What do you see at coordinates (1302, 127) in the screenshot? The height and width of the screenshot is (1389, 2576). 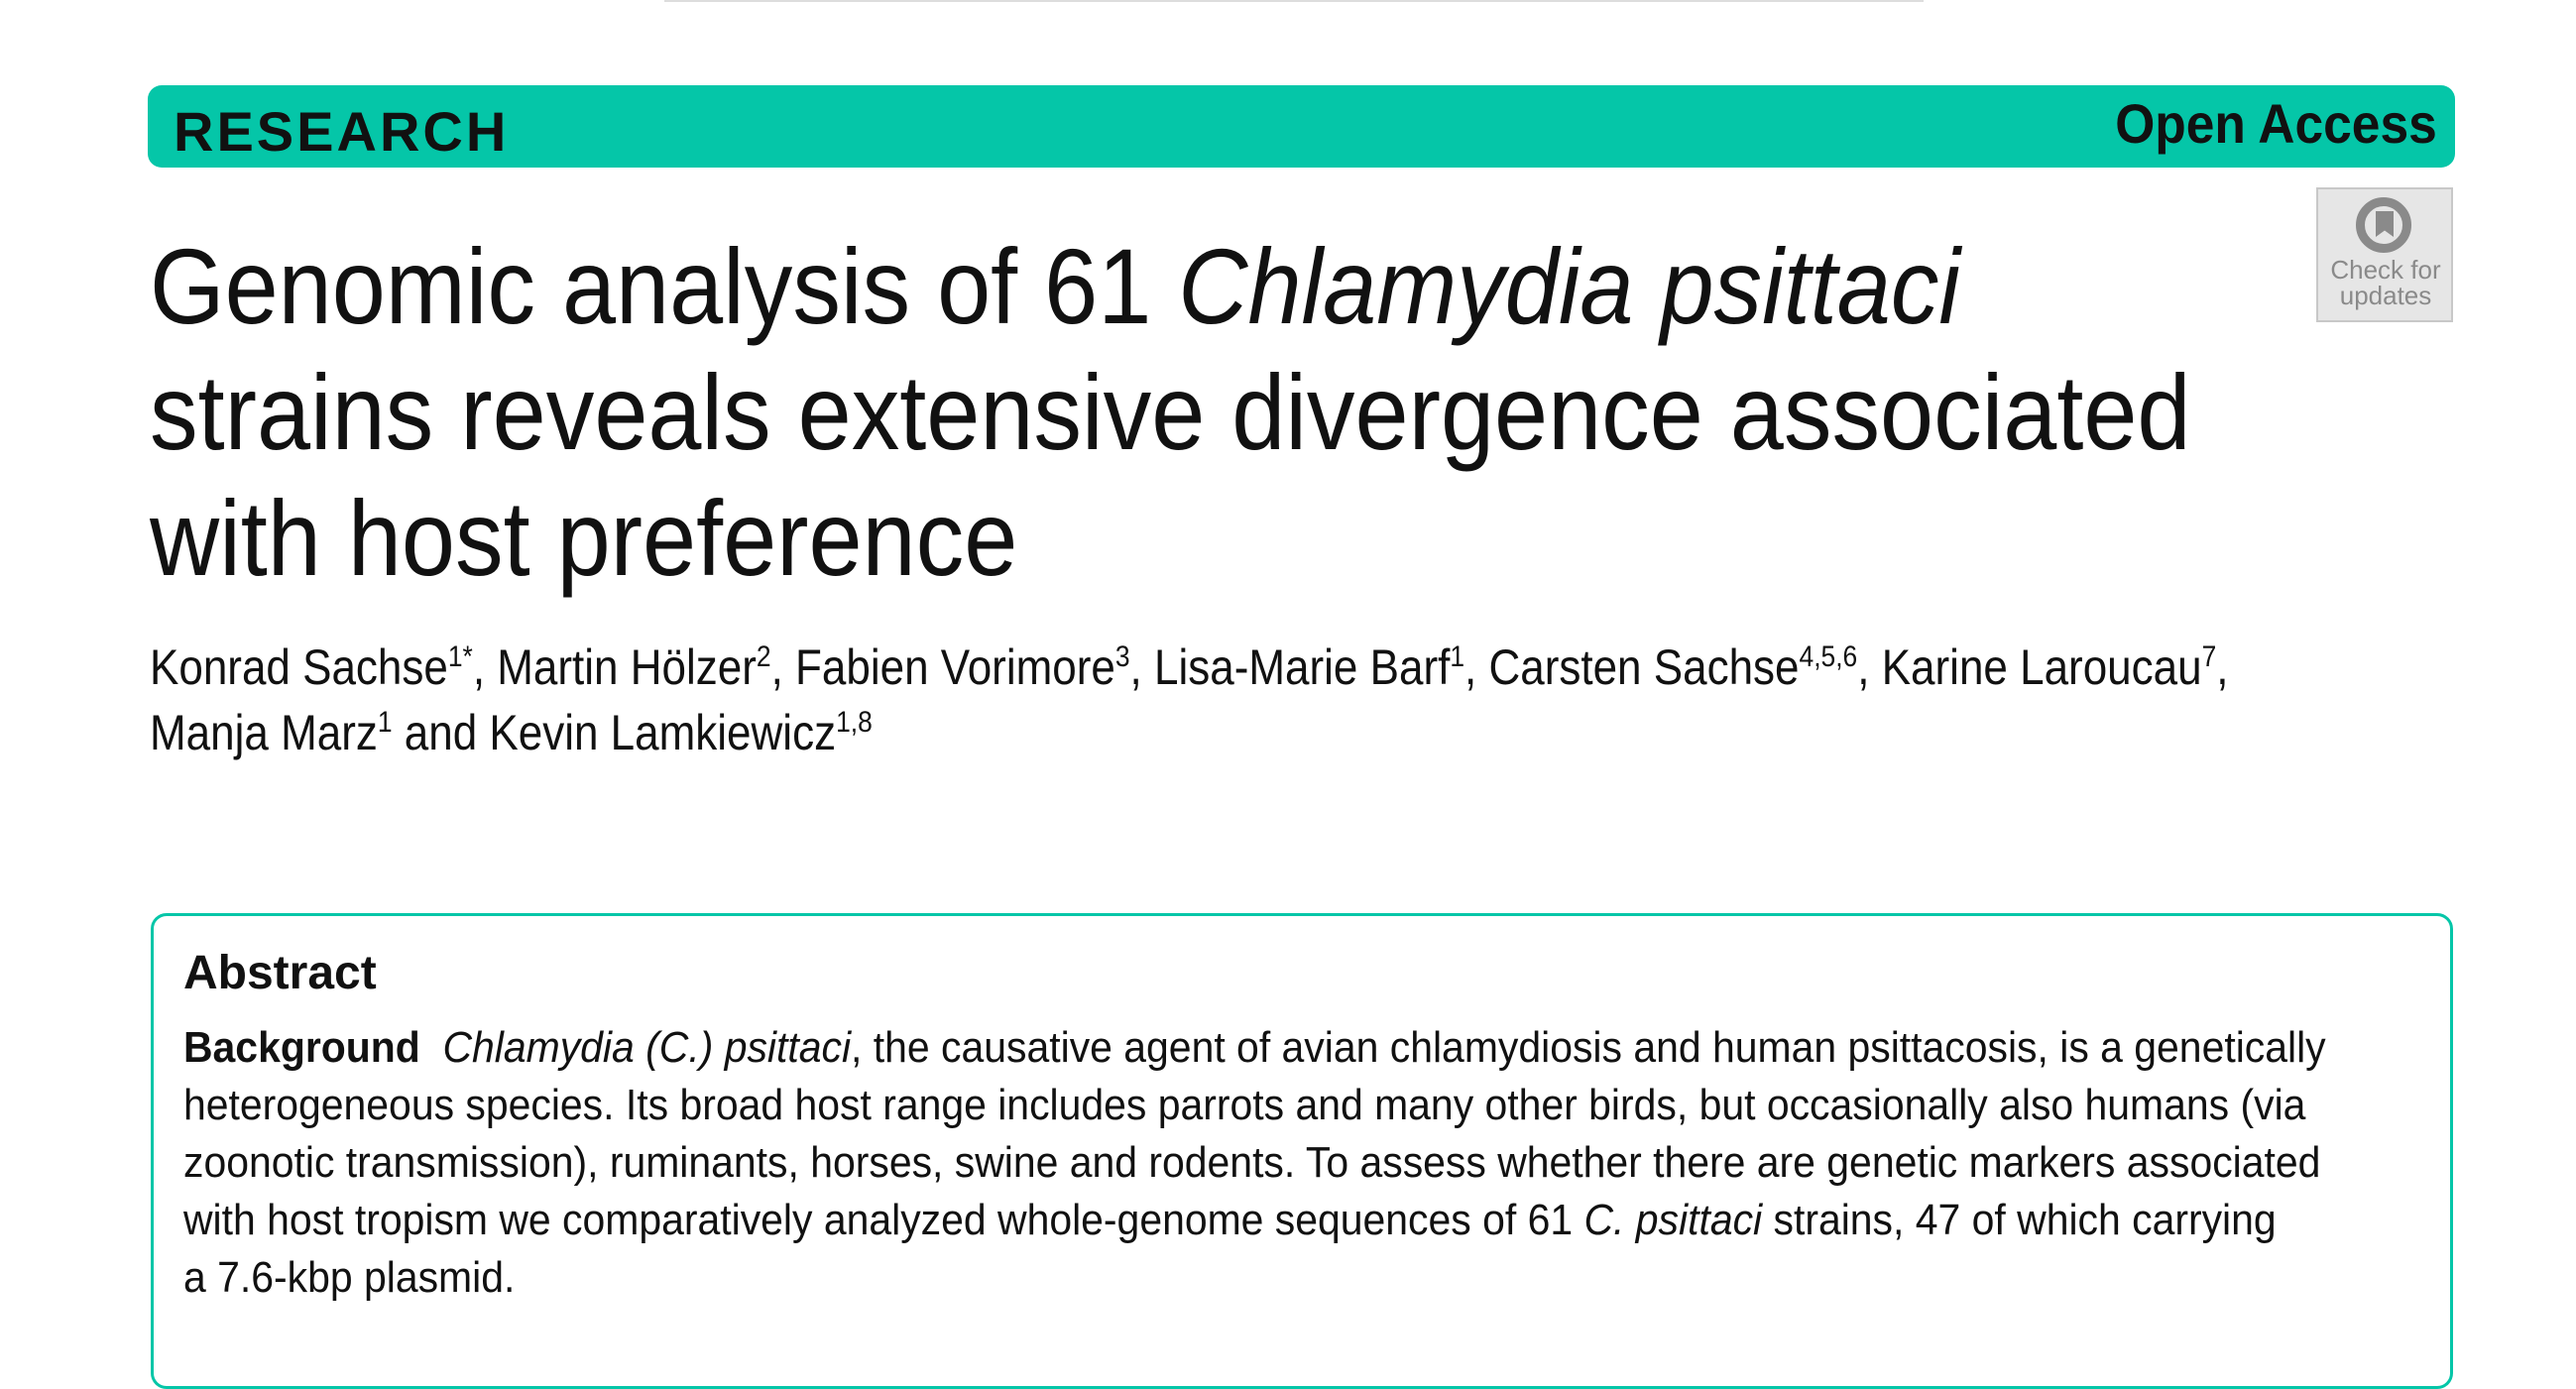 I see `header-banner: RESEARCH Open Access` at bounding box center [1302, 127].